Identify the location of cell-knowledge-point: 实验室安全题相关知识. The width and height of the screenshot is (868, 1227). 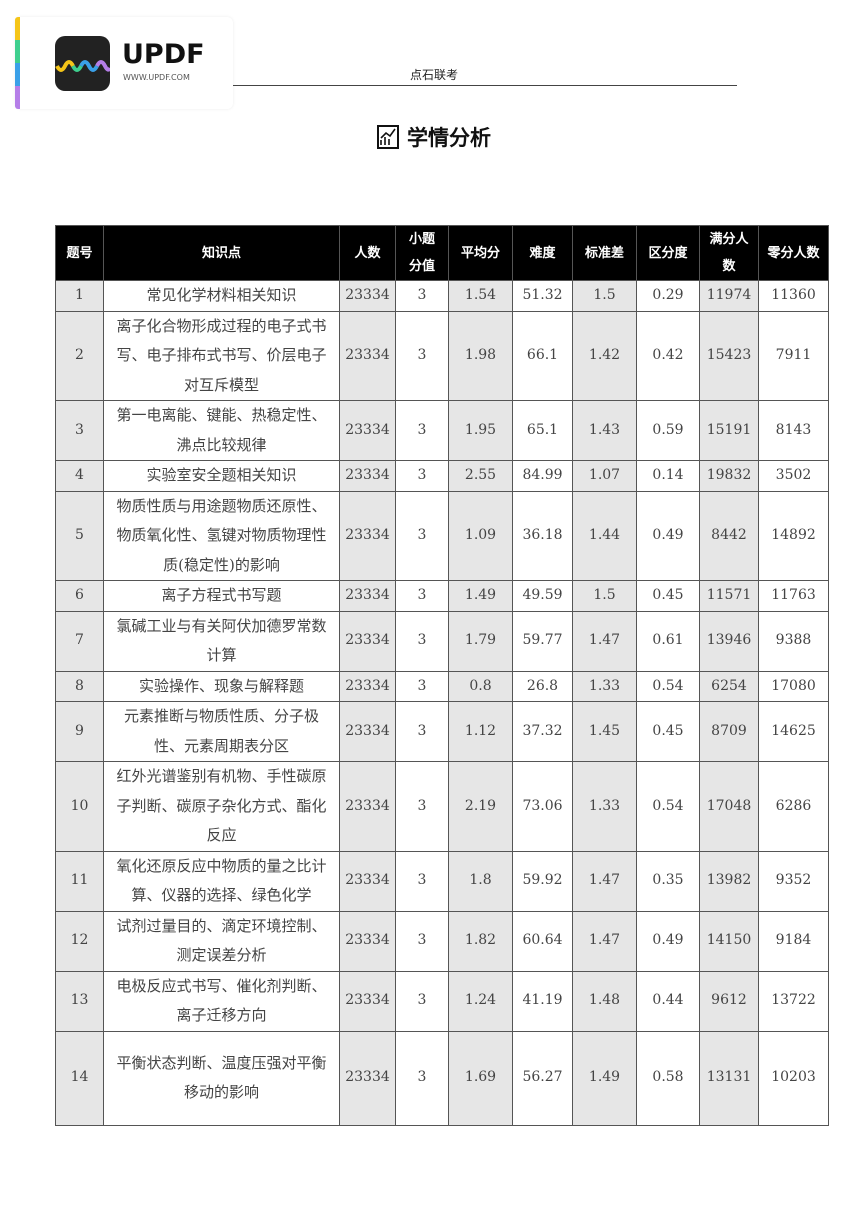
(221, 476).